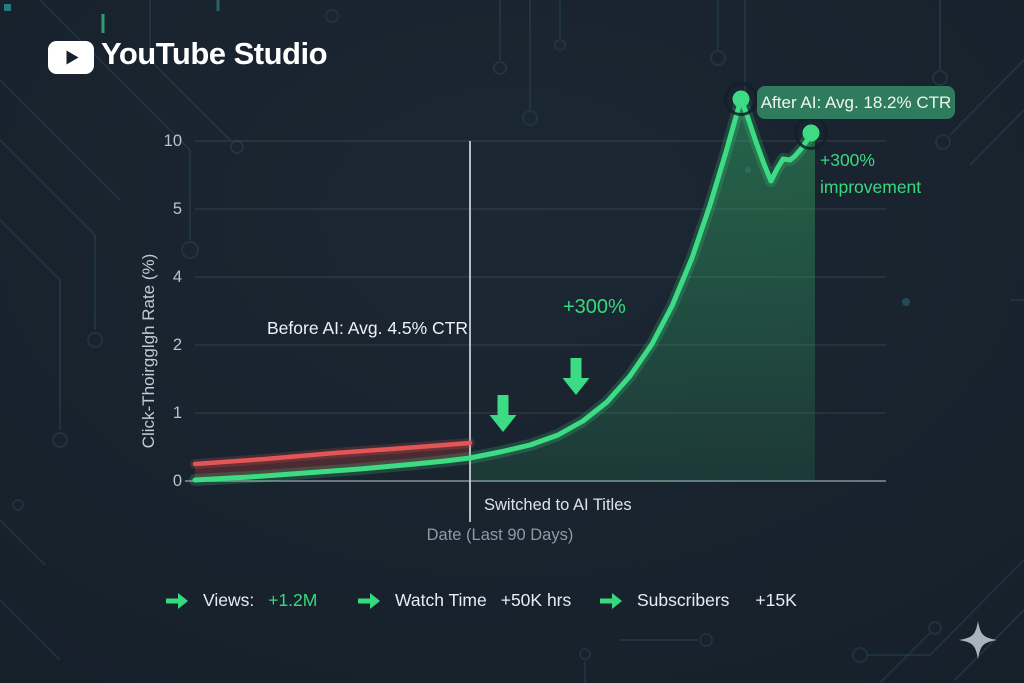  What do you see at coordinates (683, 600) in the screenshot?
I see `stat-label: Subscribers` at bounding box center [683, 600].